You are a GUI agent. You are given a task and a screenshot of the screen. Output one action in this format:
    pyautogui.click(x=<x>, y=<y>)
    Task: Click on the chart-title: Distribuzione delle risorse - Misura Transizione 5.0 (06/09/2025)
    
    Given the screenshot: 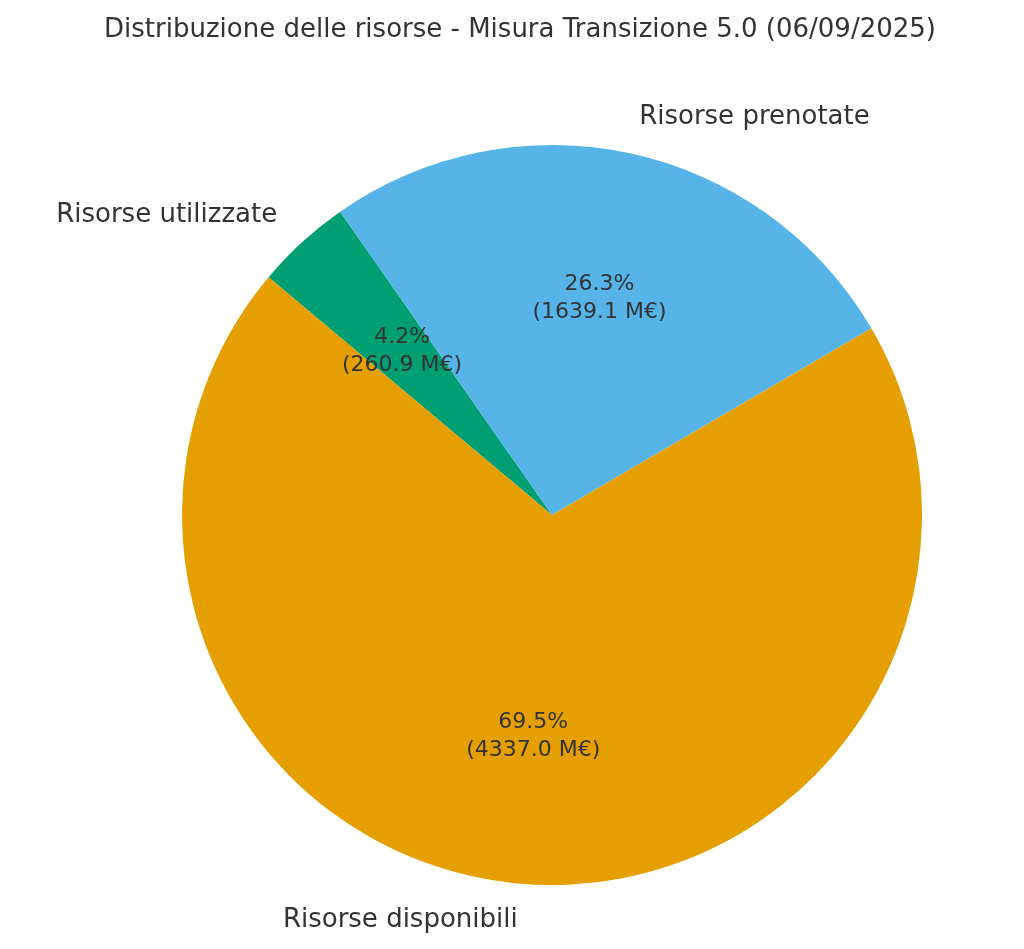 What is the action you would take?
    pyautogui.click(x=520, y=27)
    